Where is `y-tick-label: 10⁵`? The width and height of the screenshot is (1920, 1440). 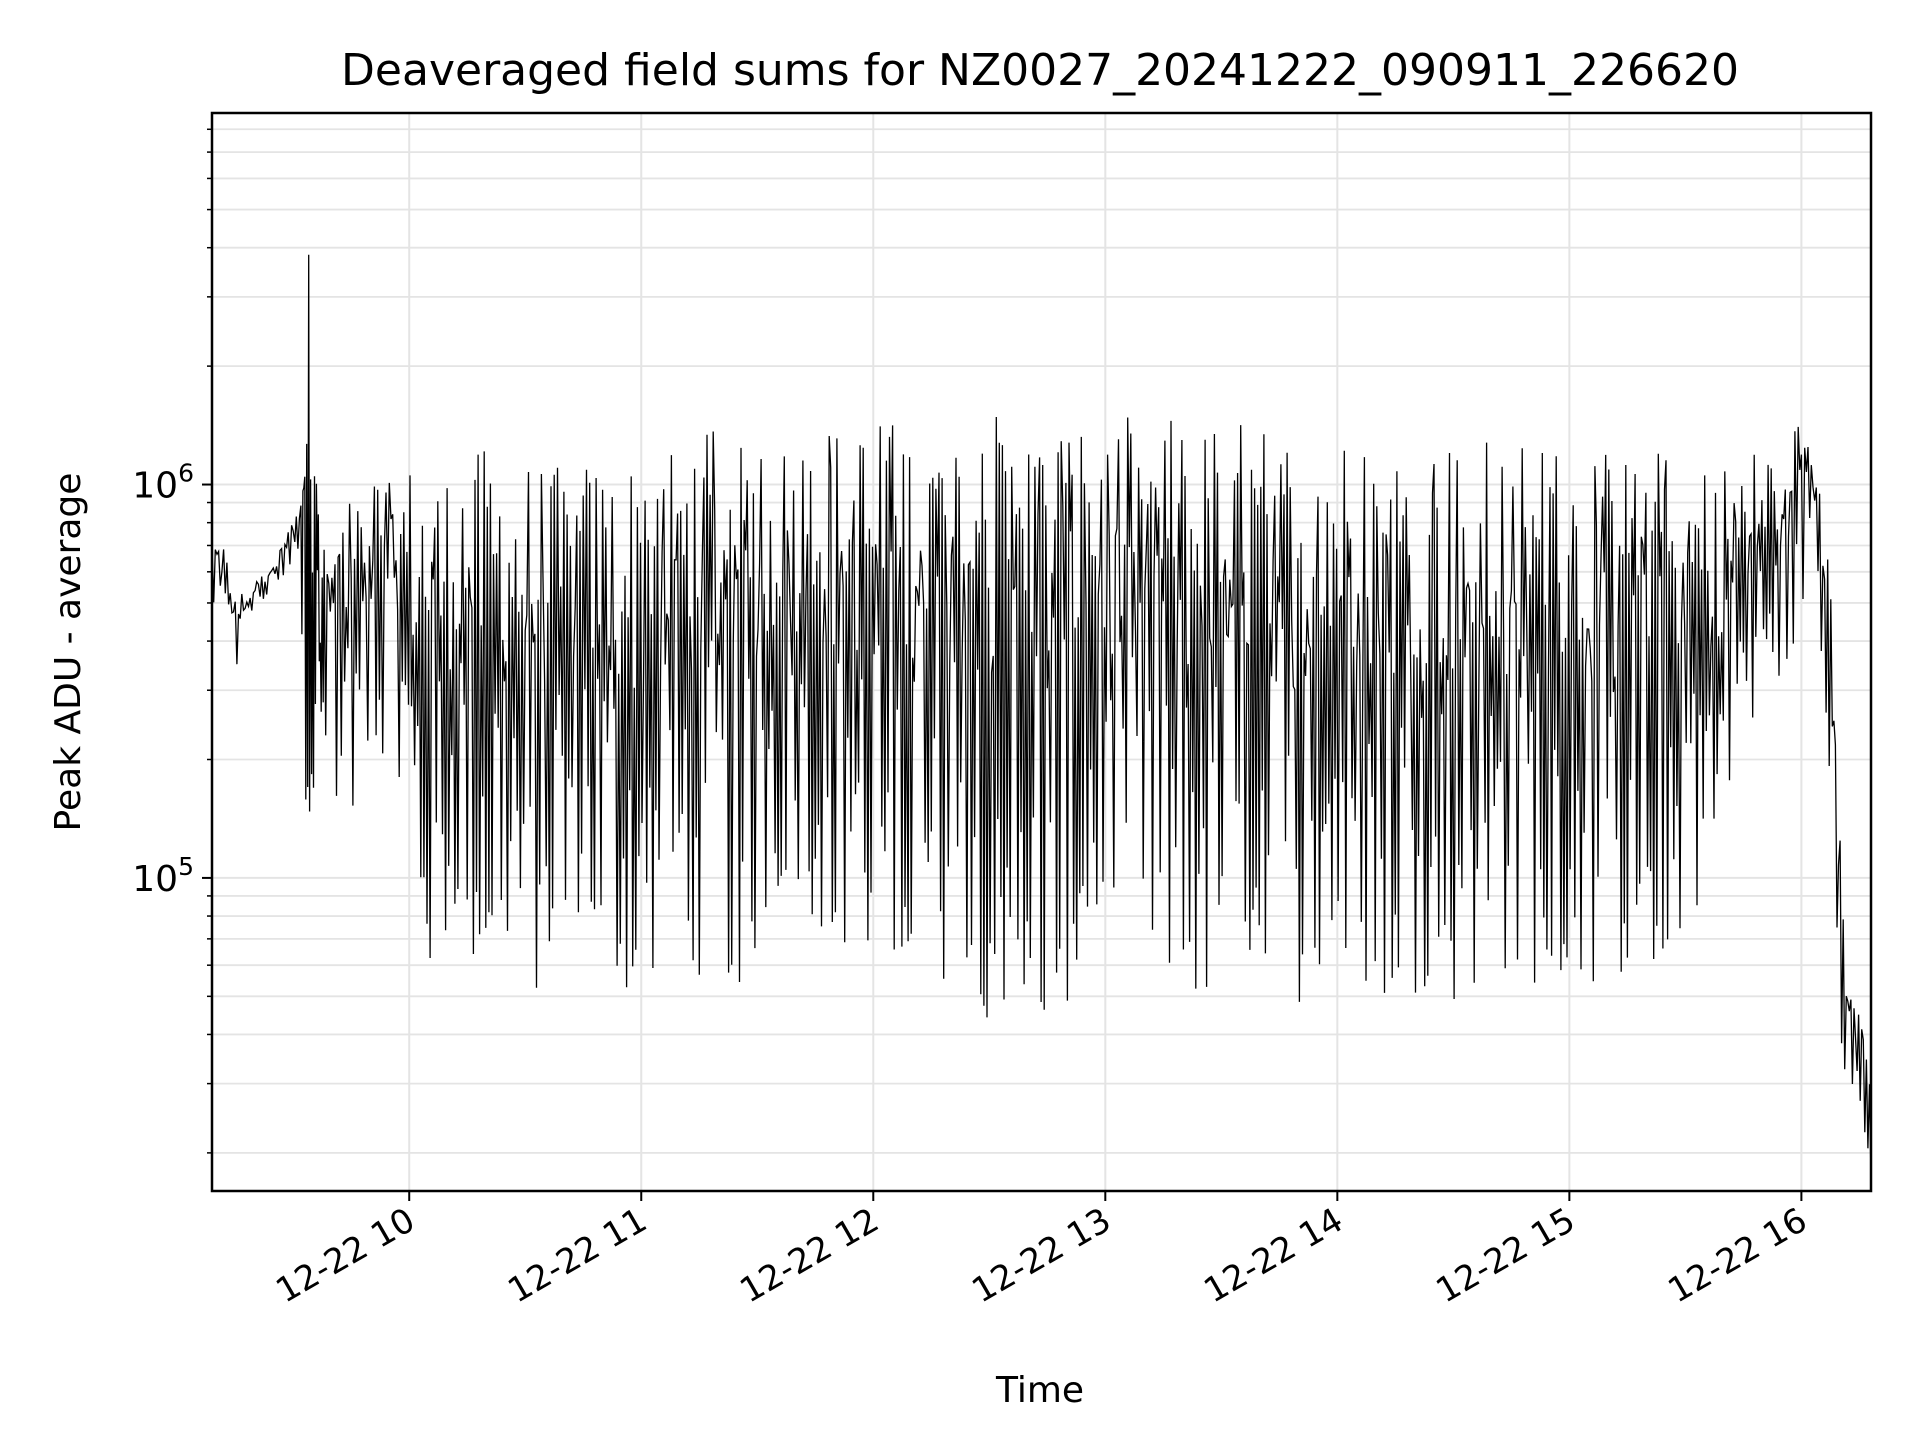 y-tick-label: 10⁵ is located at coordinates (163, 876).